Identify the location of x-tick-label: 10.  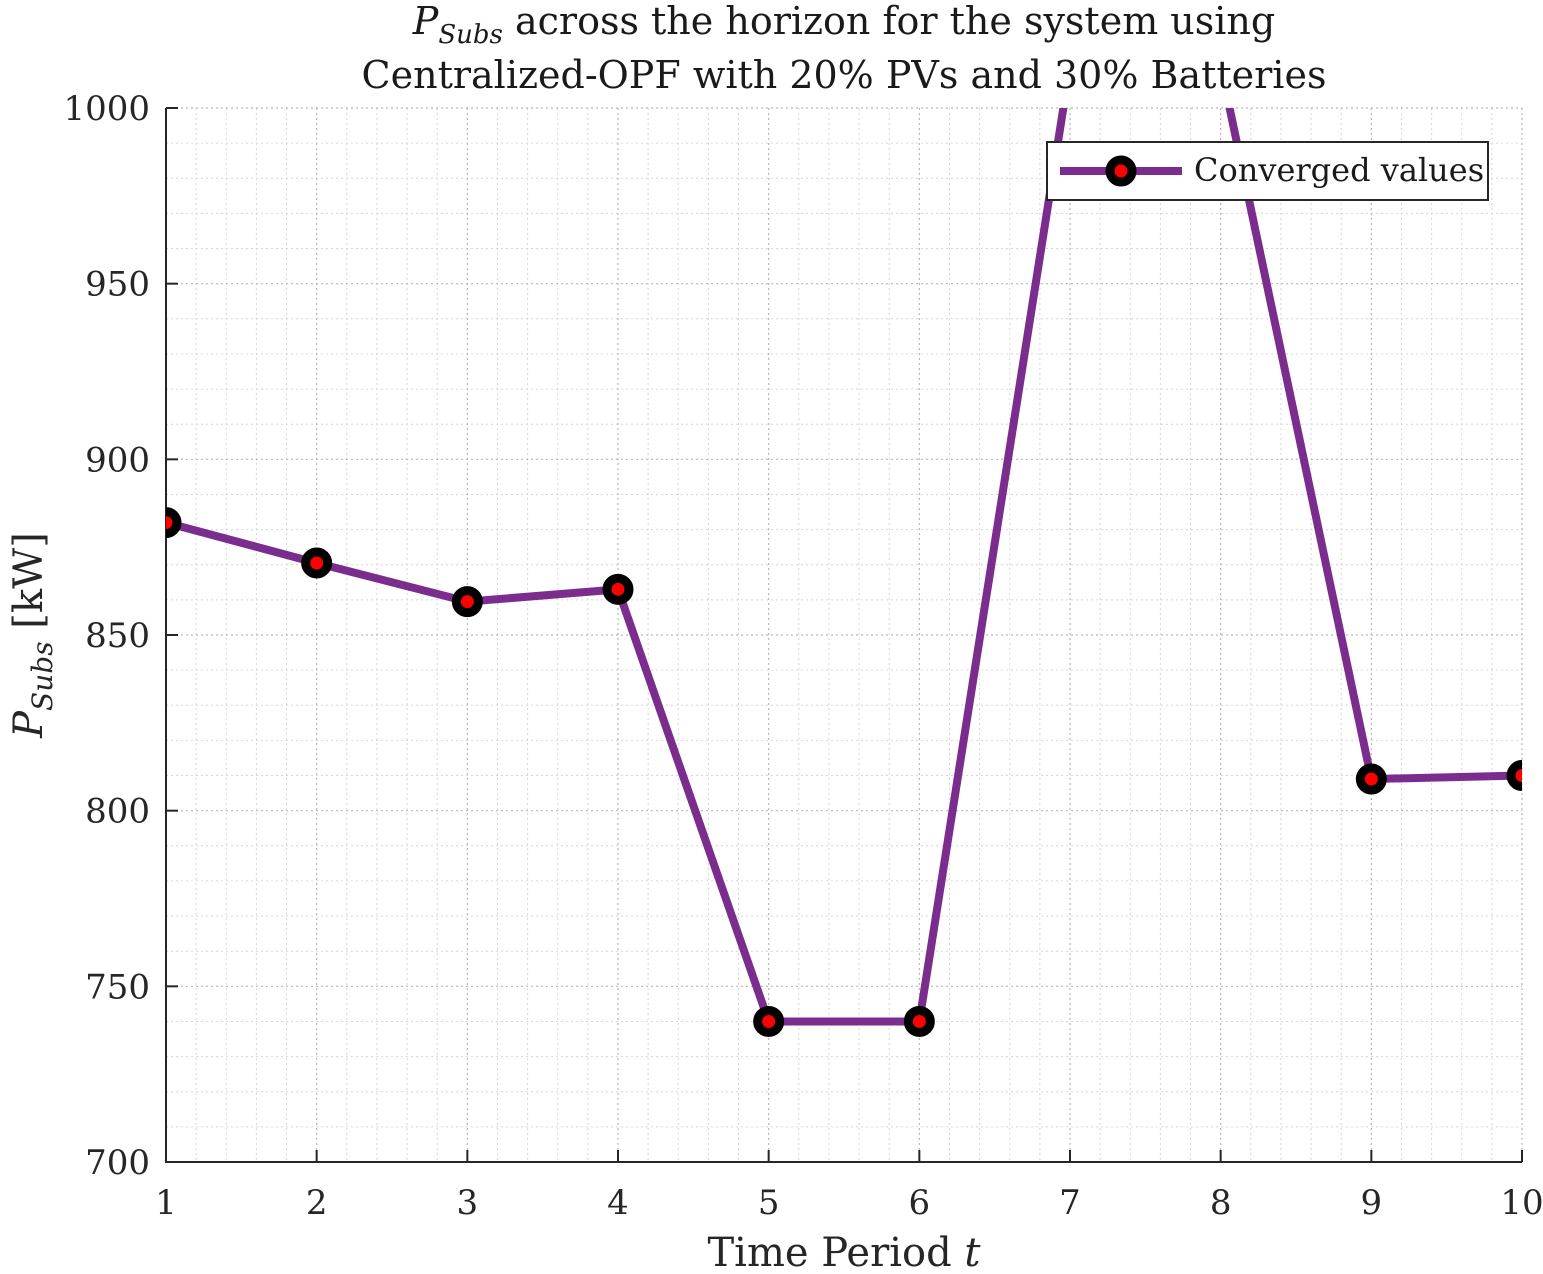
(1521, 1203).